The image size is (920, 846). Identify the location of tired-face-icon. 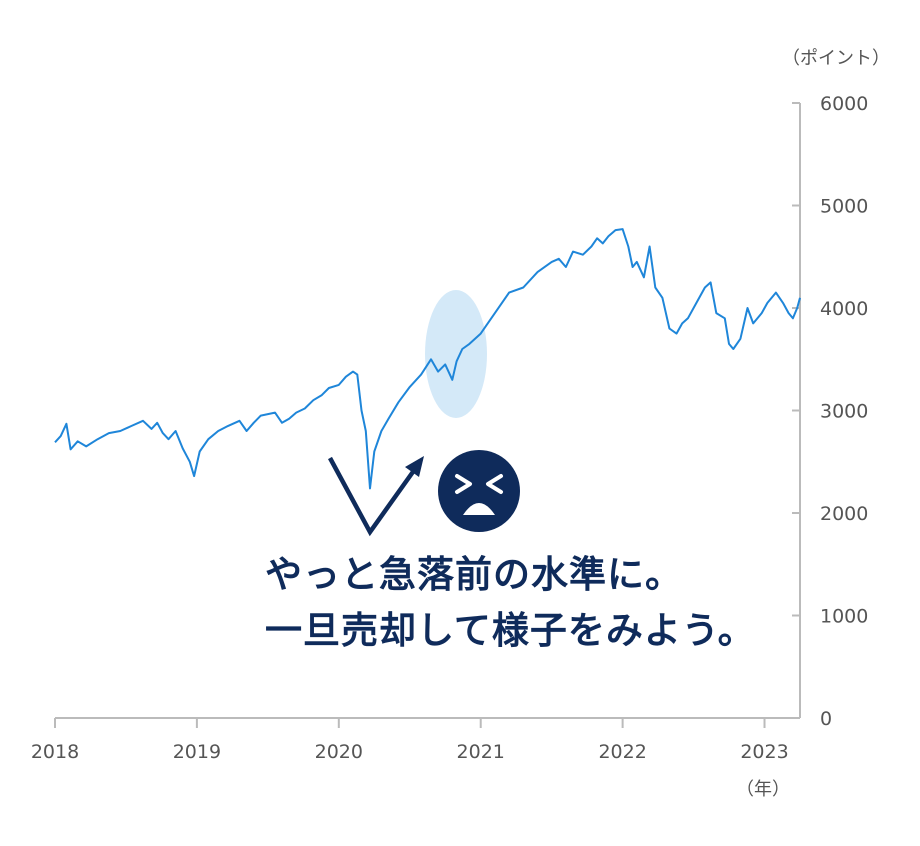
(479, 491).